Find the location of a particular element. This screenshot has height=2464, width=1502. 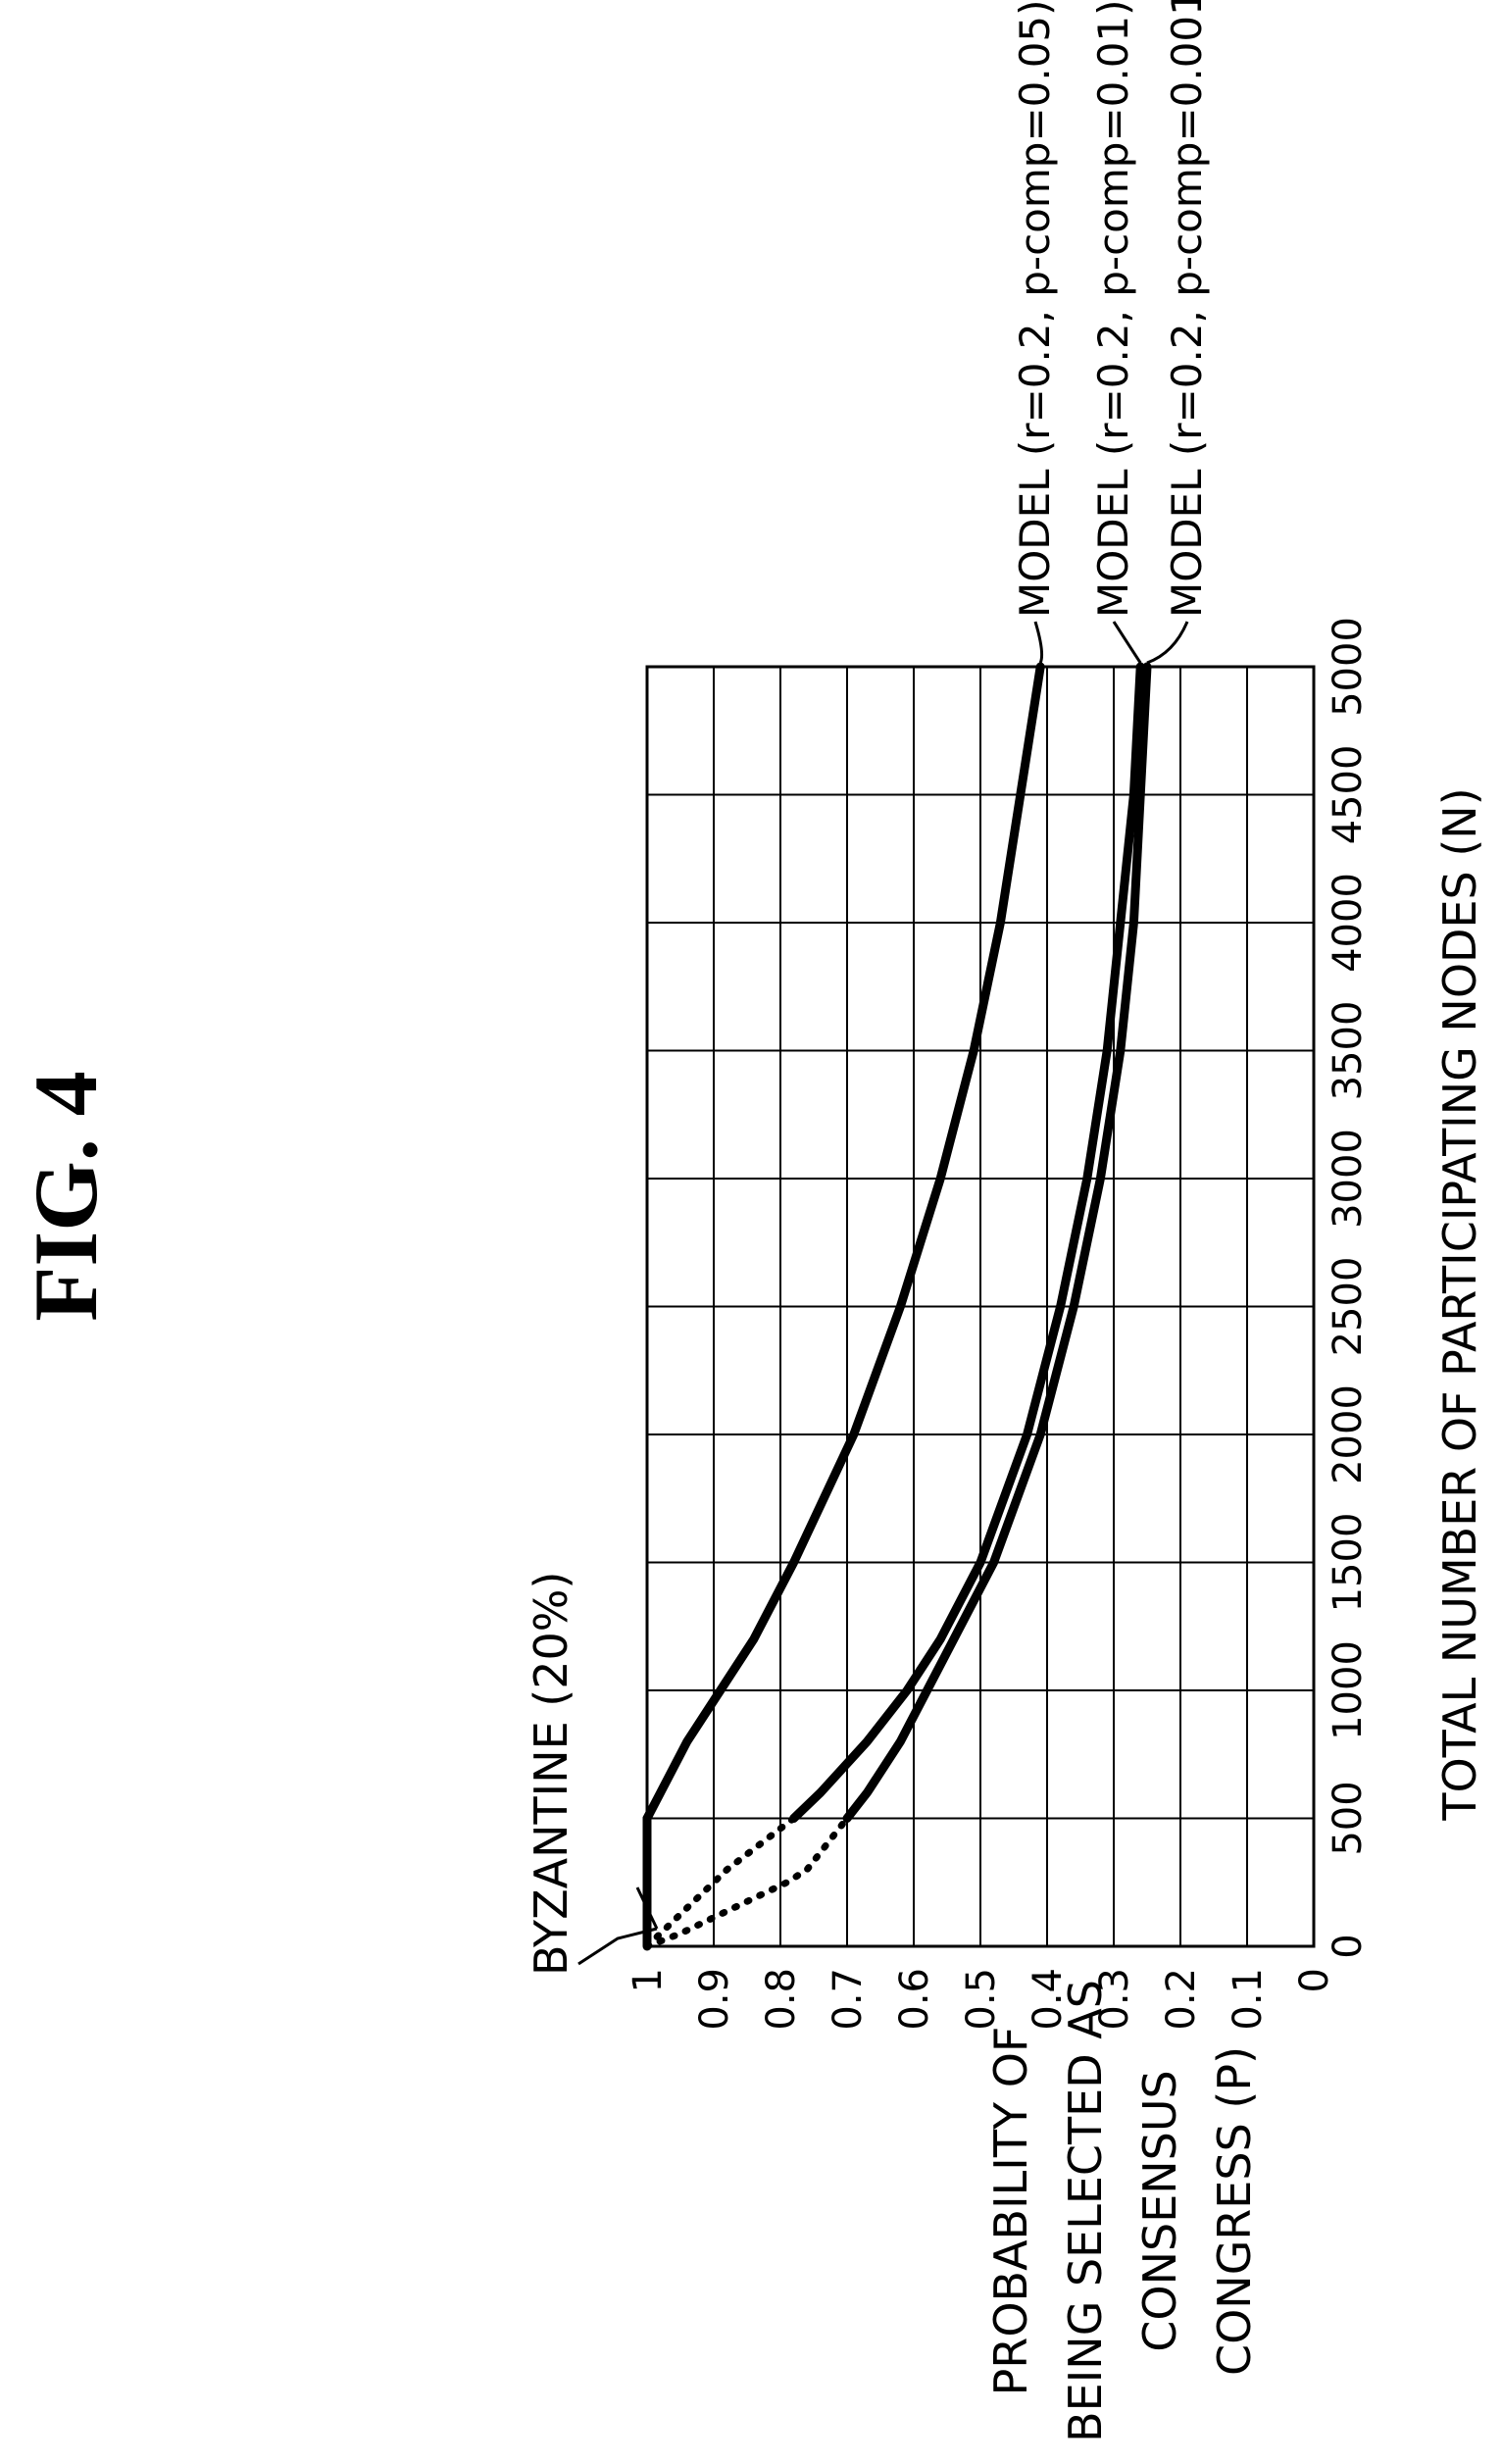

legend-label-0: MODEL (r=0.2, p-comp=0.05) is located at coordinates (1035, 309).